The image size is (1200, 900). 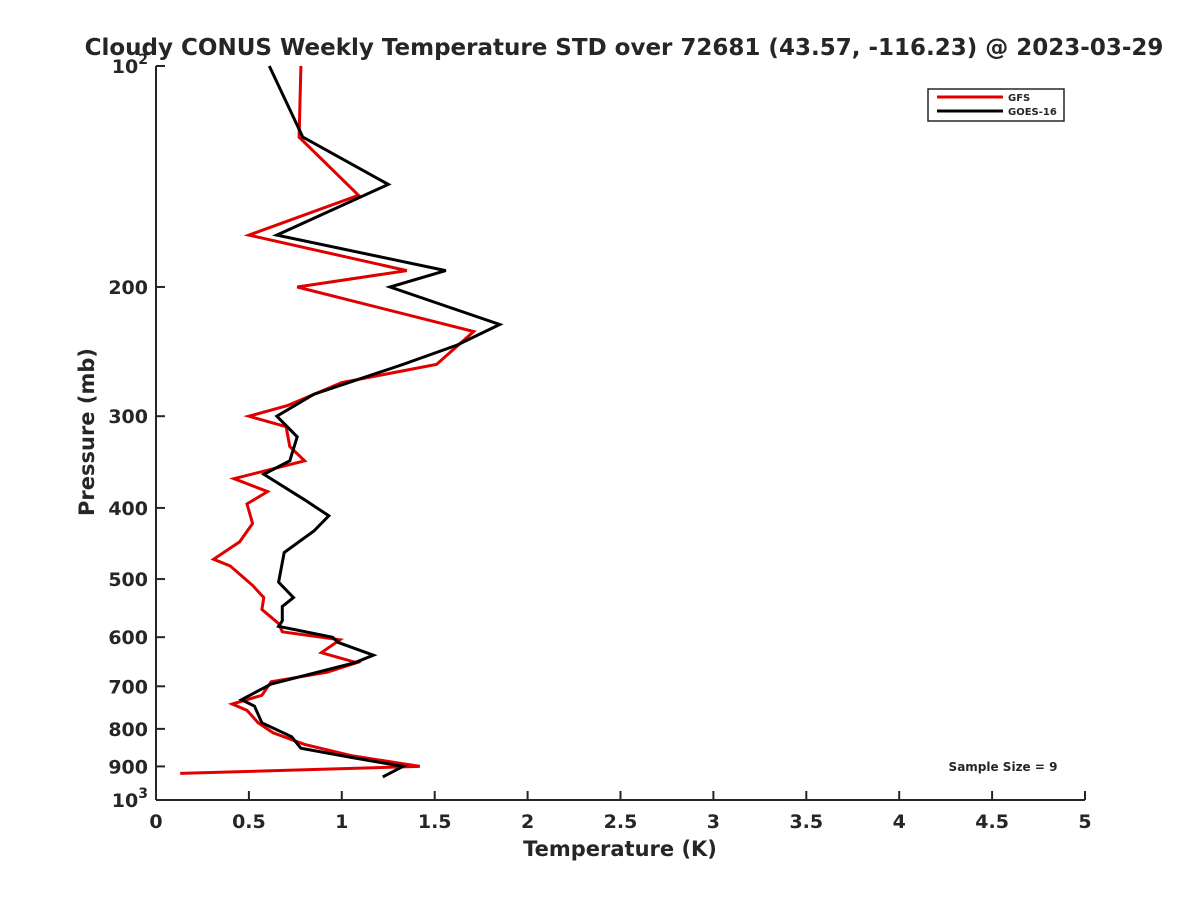 I want to click on x-tick-label: 1, so click(x=341, y=822).